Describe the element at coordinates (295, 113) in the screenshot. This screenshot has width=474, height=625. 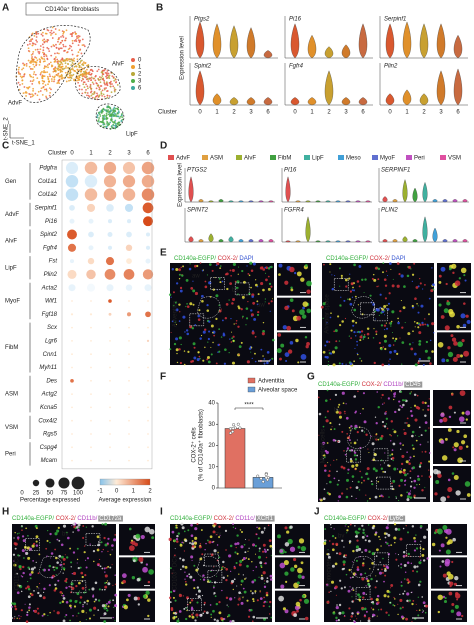
I see `cluster-tick: 0` at that location.